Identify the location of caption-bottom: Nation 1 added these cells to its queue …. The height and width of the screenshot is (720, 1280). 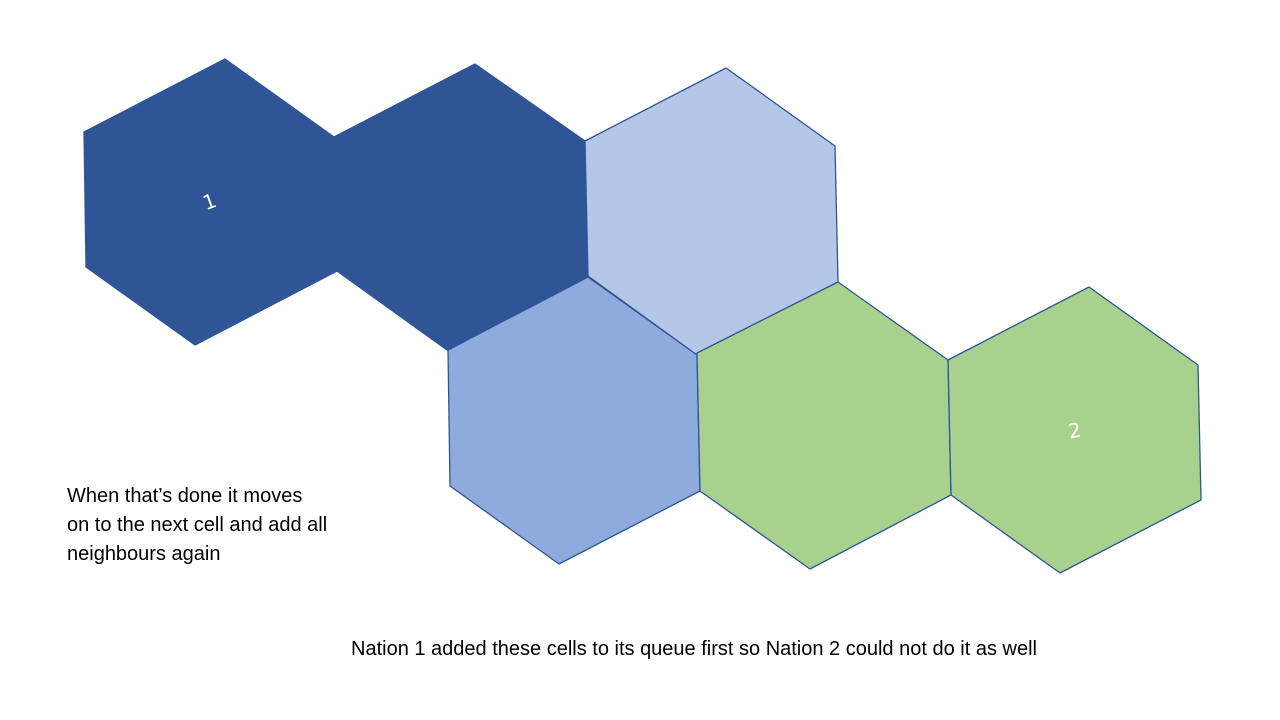
(694, 649).